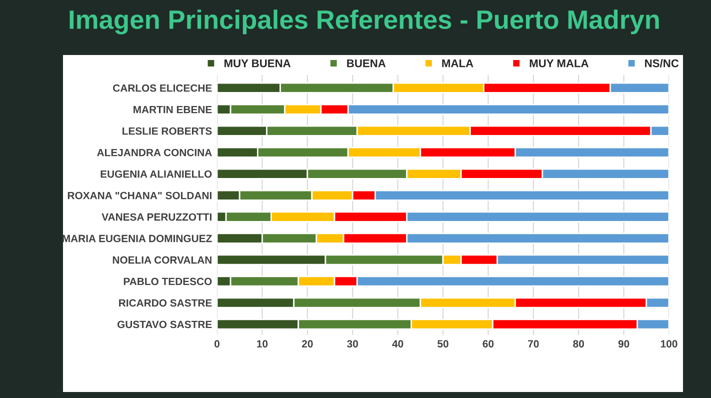  Describe the element at coordinates (140, 196) in the screenshot. I see `y-tick-label: ROXANA "CHANA" SOLDANI` at that location.